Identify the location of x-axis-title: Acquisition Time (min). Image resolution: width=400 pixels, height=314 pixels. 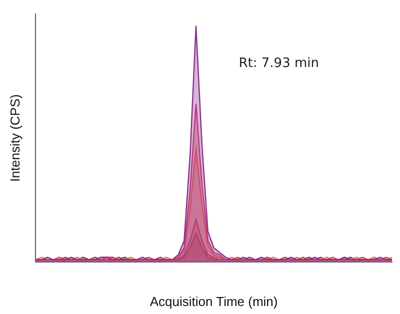
(214, 301).